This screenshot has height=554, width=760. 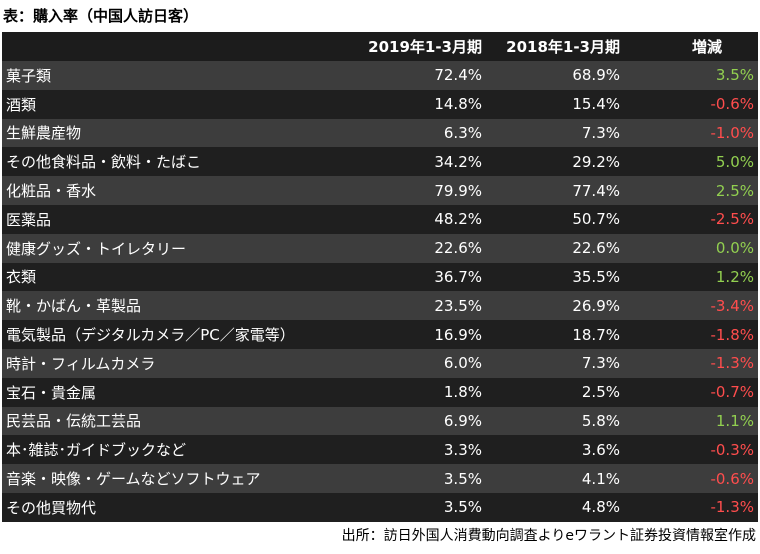 What do you see at coordinates (596, 305) in the screenshot?
I see `row-value-2018: 26.9%` at bounding box center [596, 305].